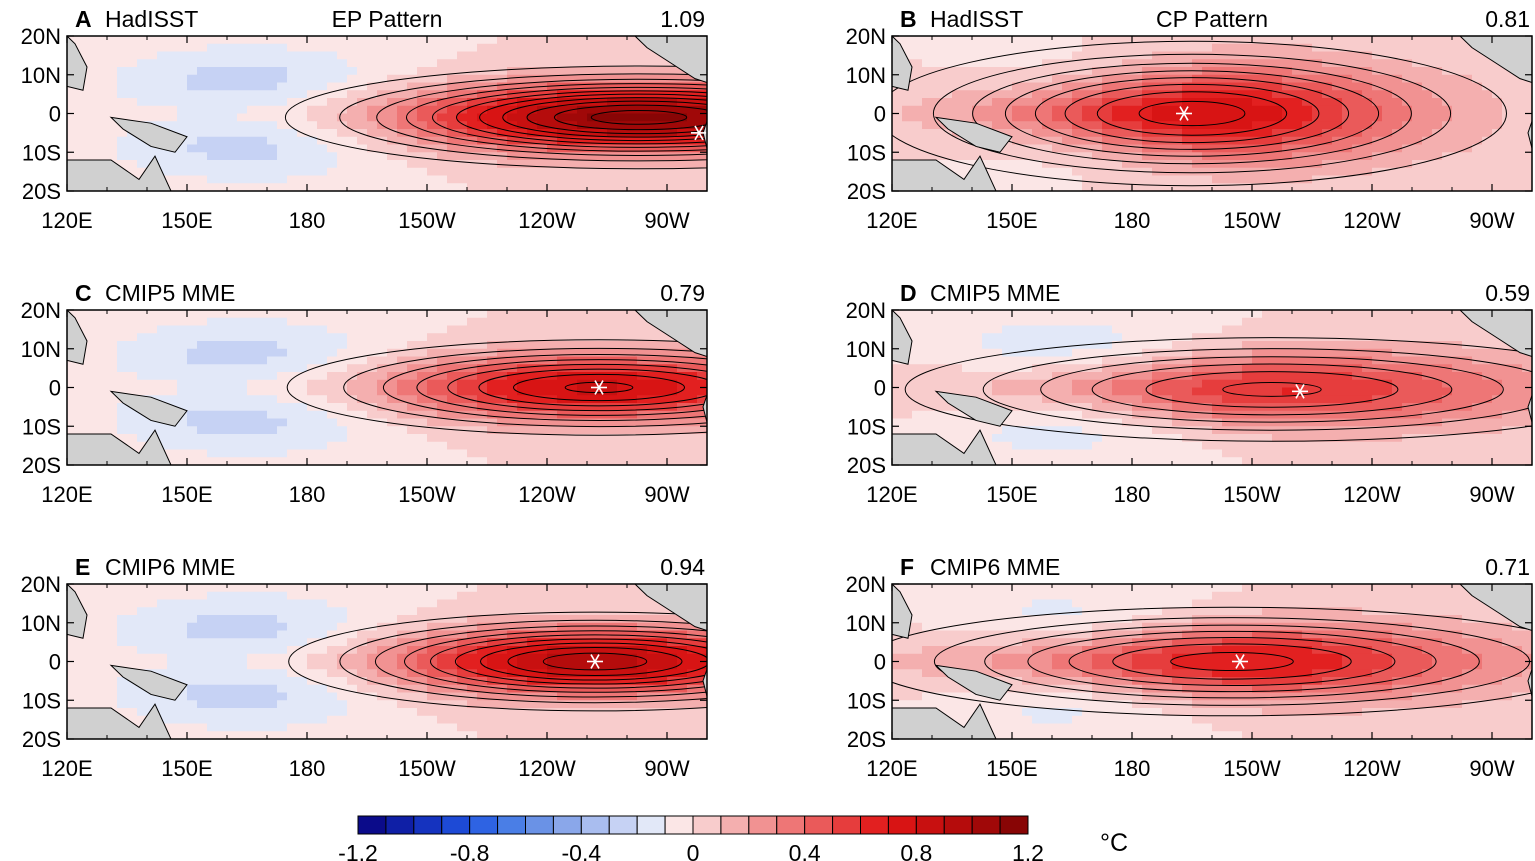  What do you see at coordinates (976, 19) in the screenshot?
I see `panel-source: HadISST` at bounding box center [976, 19].